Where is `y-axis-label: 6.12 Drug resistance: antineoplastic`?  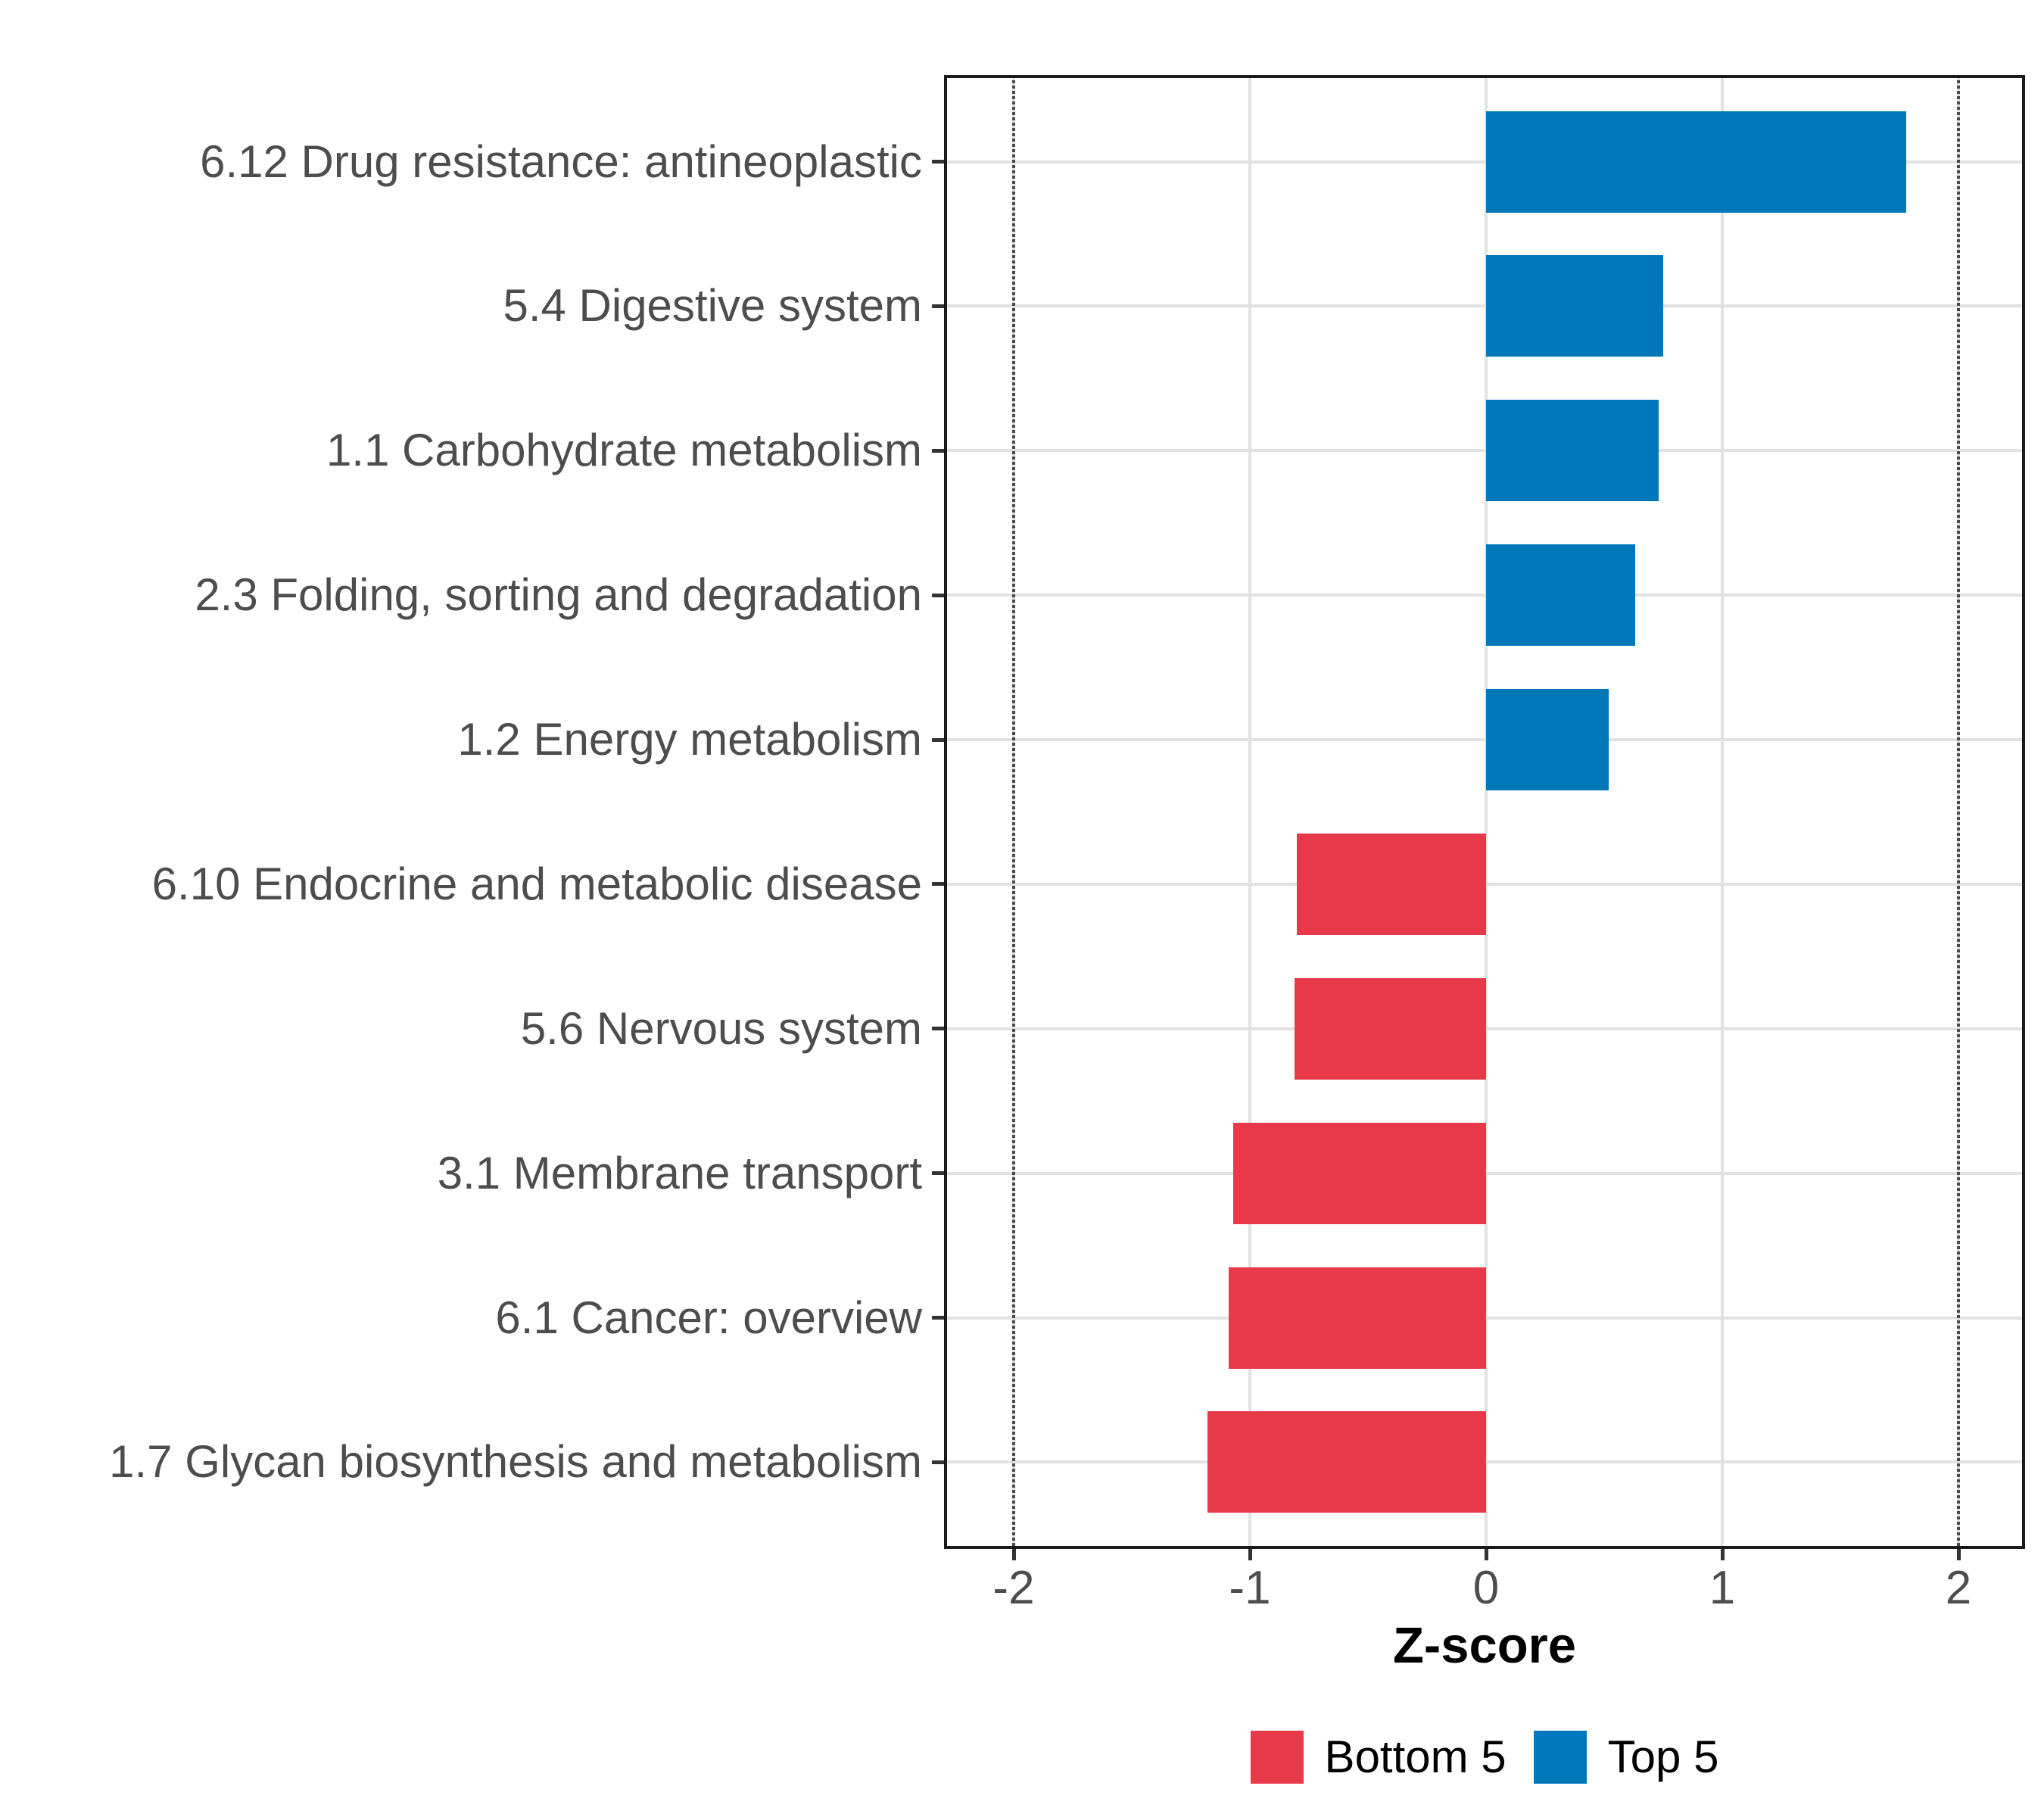 y-axis-label: 6.12 Drug resistance: antineoplastic is located at coordinates (561, 161).